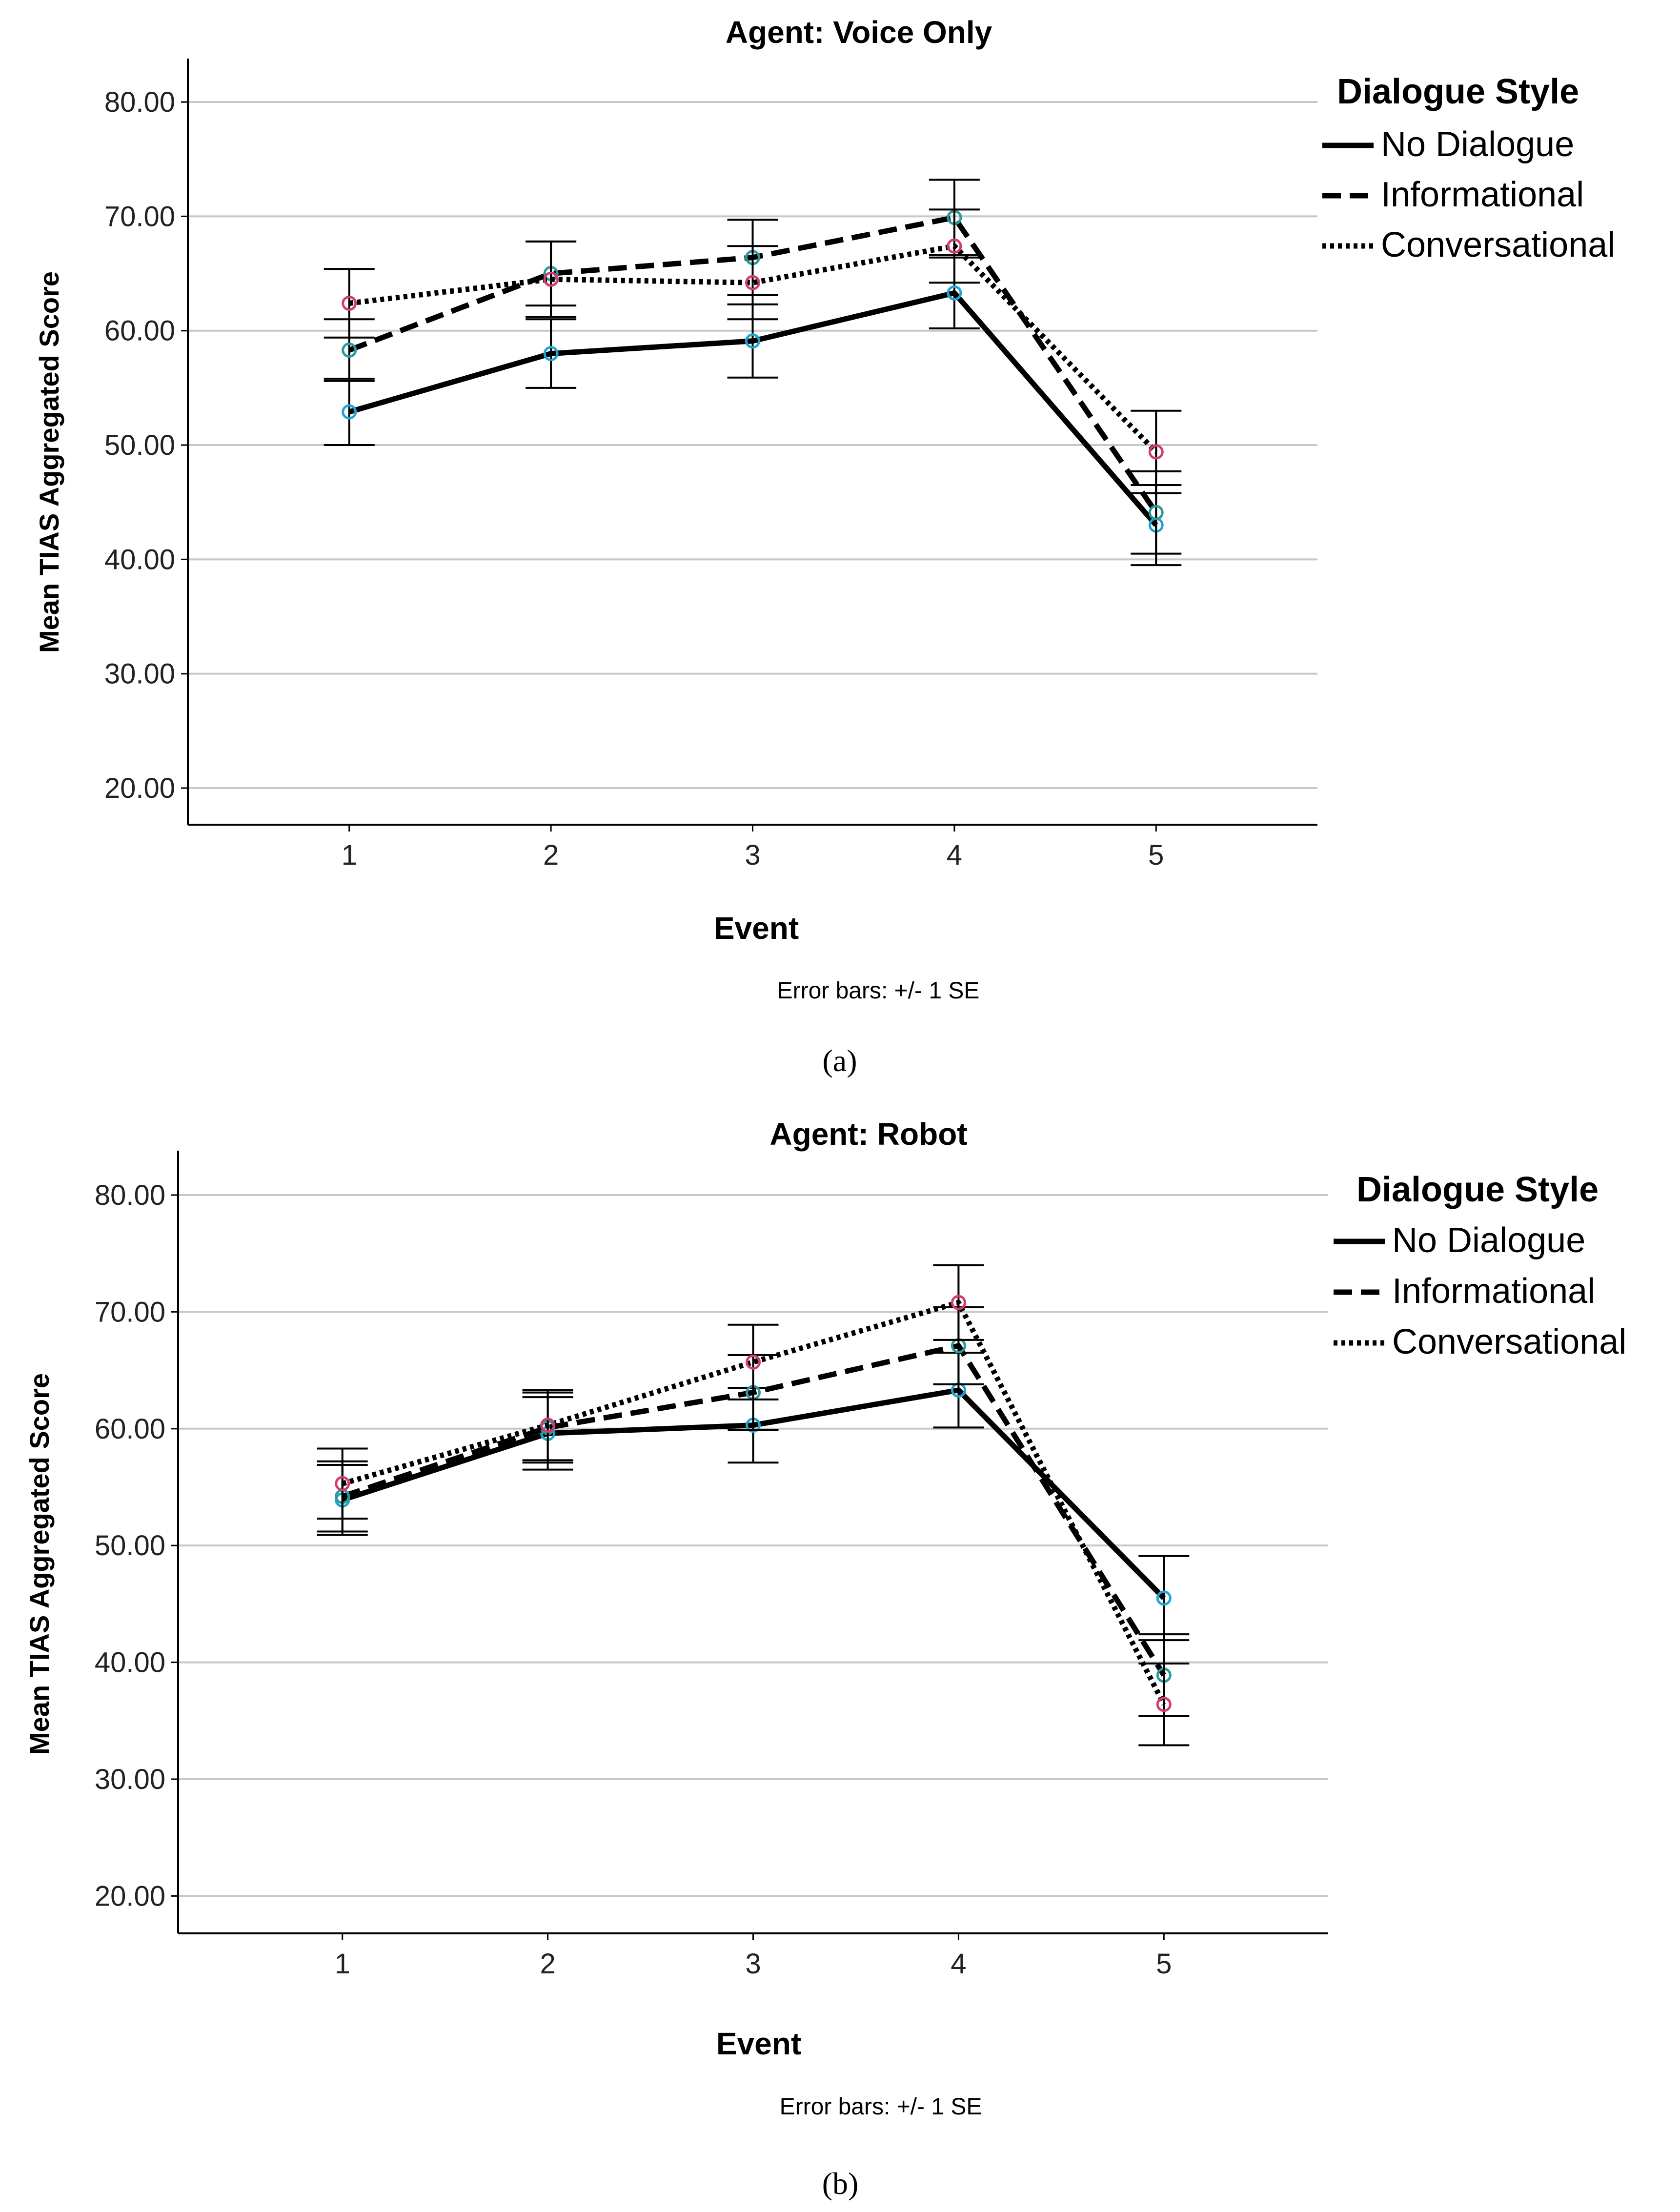  Describe the element at coordinates (840, 2183) in the screenshot. I see `caption-b: (b)` at that location.